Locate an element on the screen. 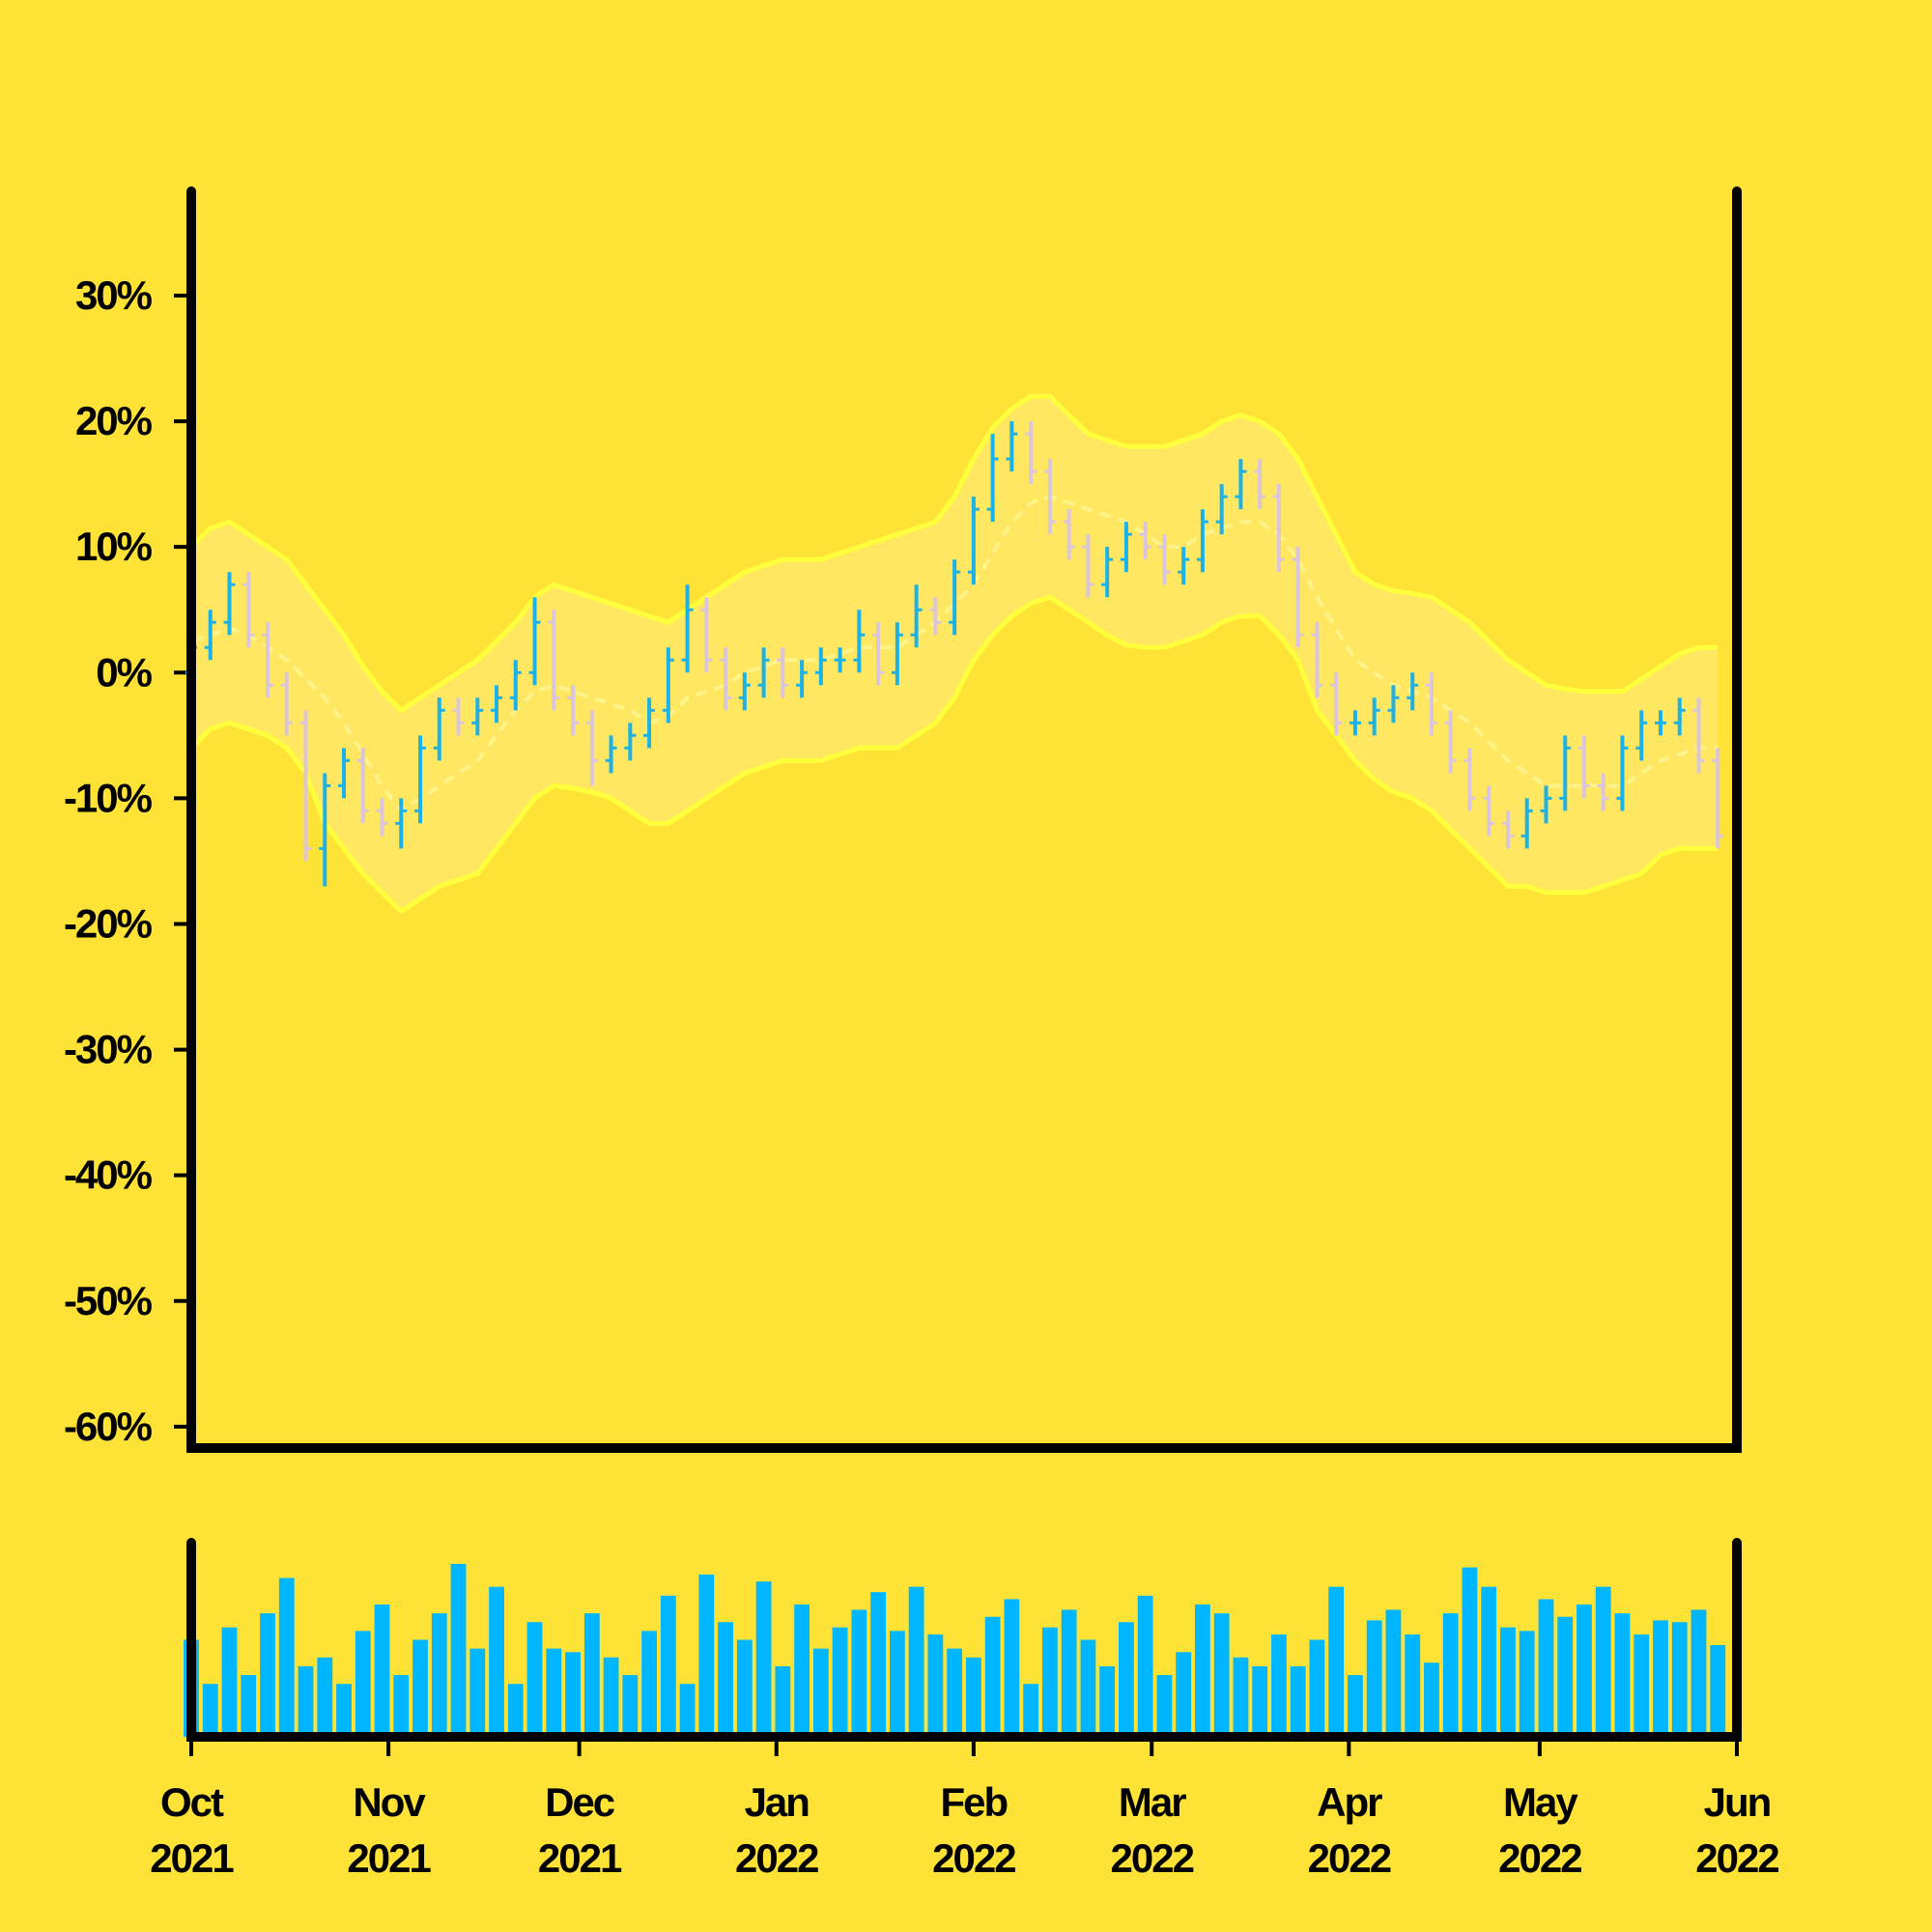 This screenshot has height=1932, width=1932. x-tick-label: Nov 2021 is located at coordinates (389, 1830).